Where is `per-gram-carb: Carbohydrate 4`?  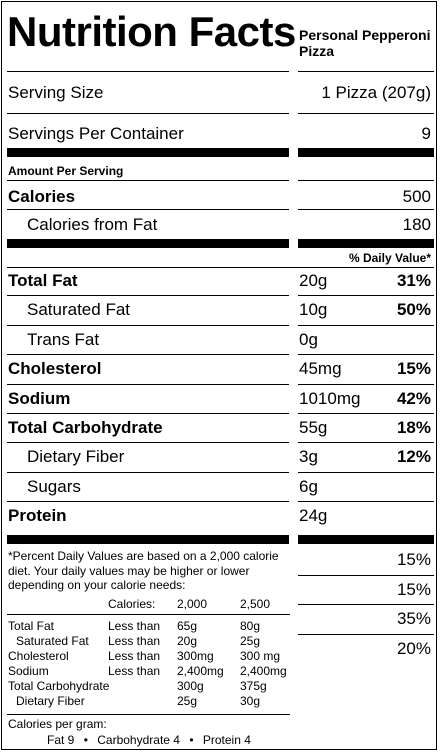 per-gram-carb: Carbohydrate 4 is located at coordinates (138, 740).